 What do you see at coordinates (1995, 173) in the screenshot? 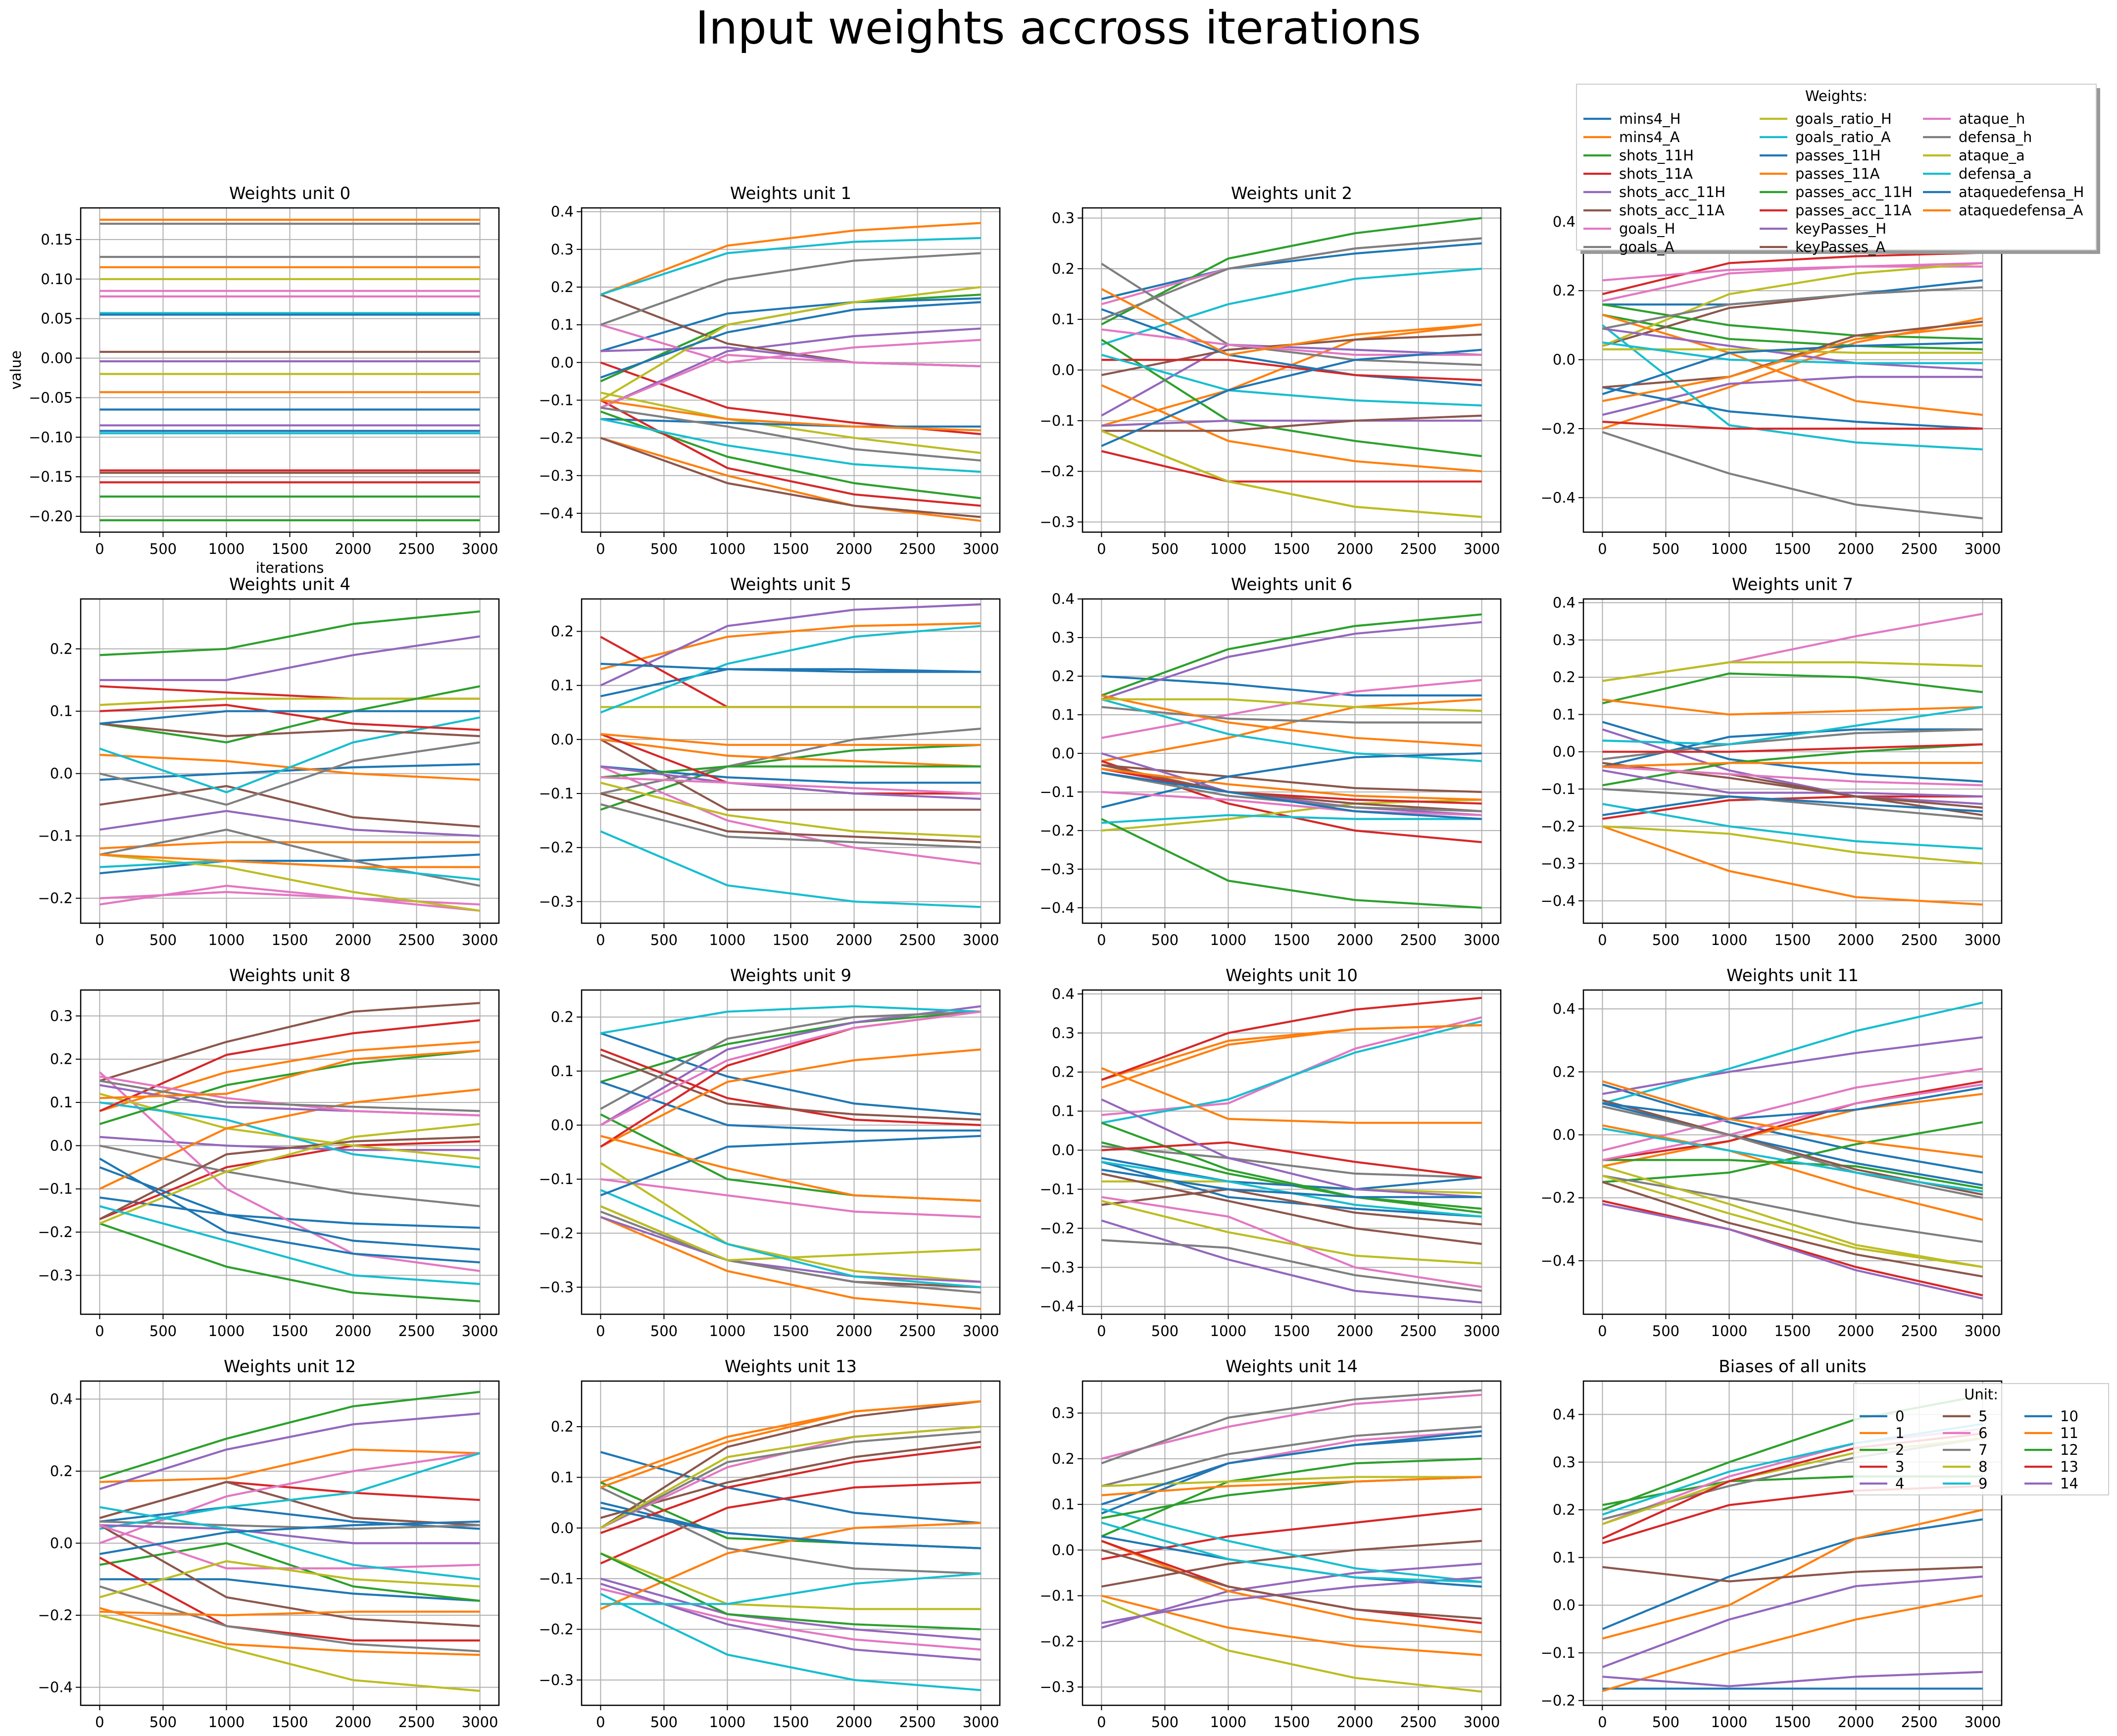
I see `legend-entry: defensa_a` at bounding box center [1995, 173].